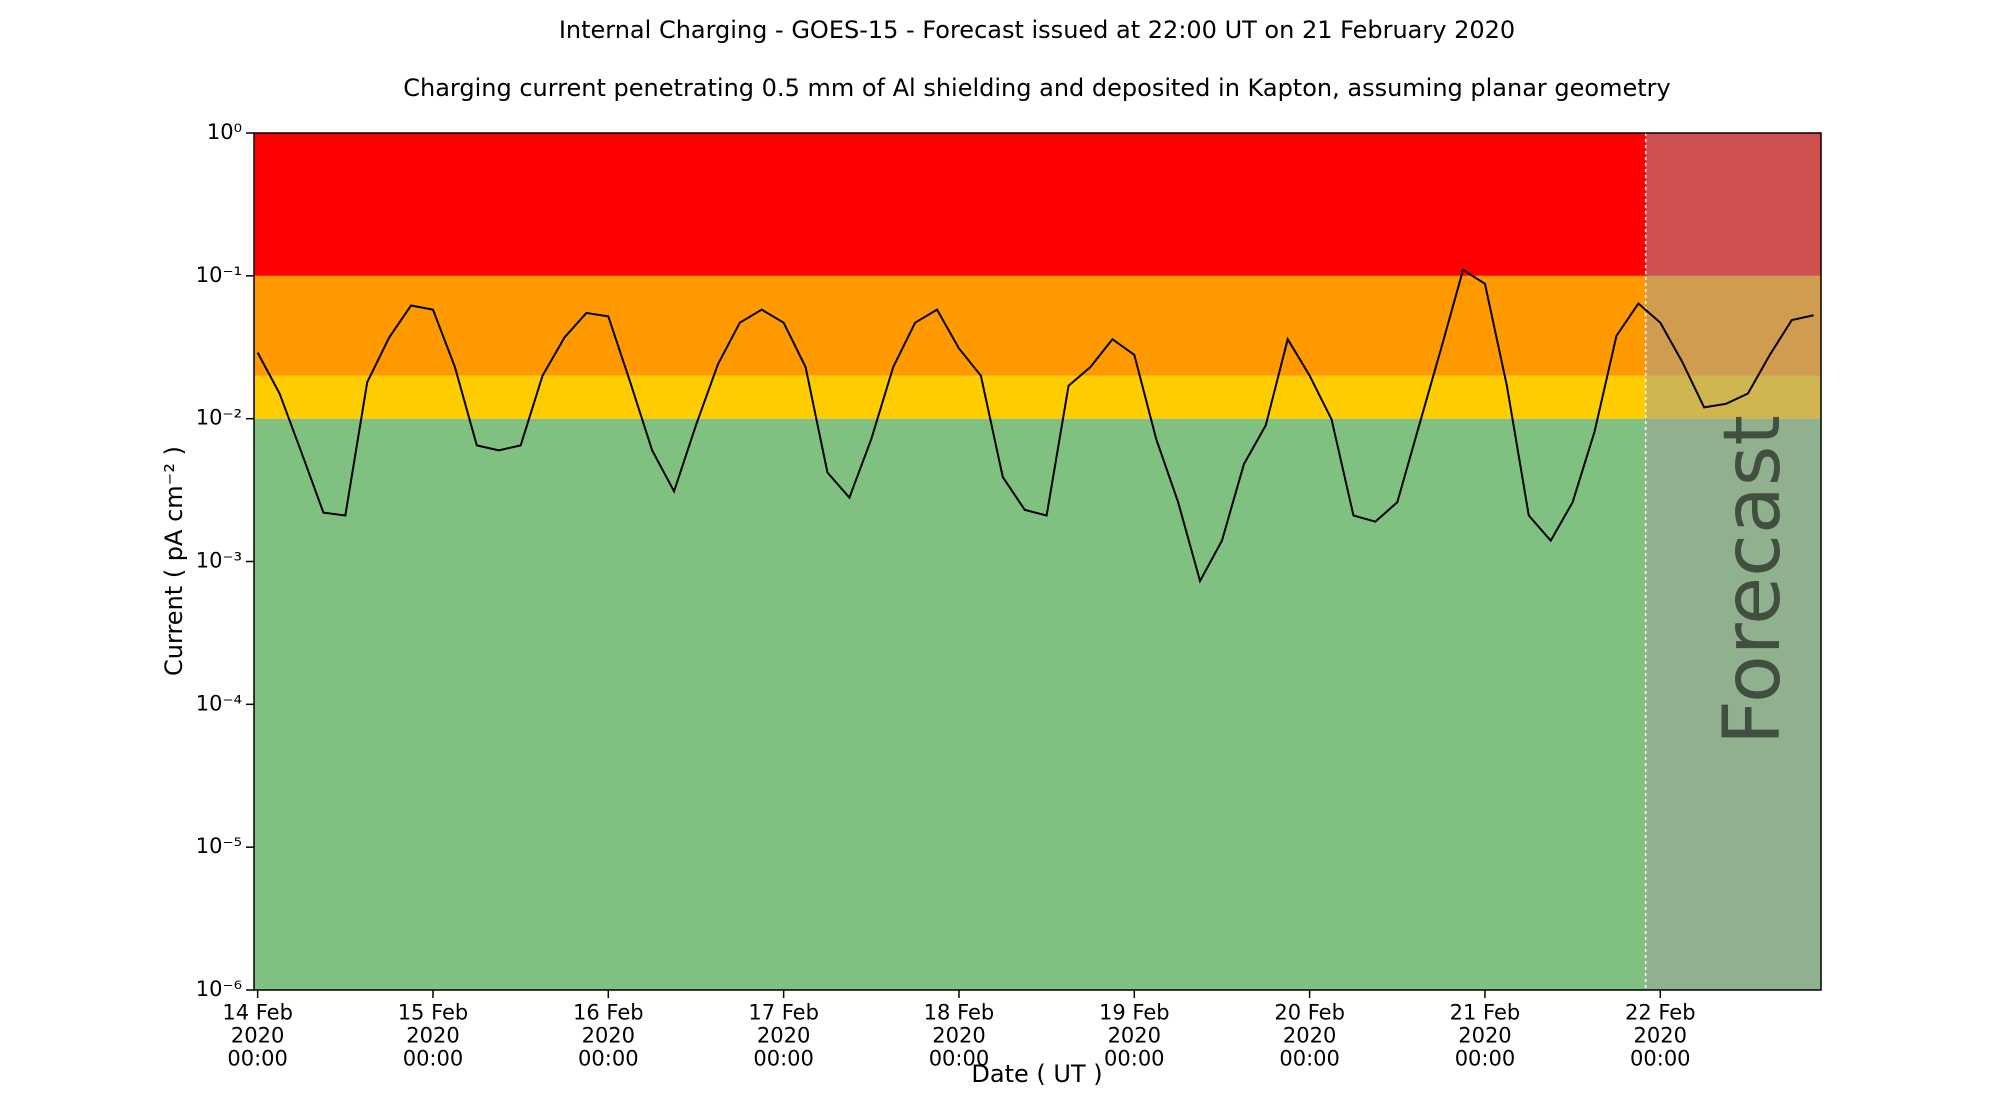 Image resolution: width=2000 pixels, height=1100 pixels. What do you see at coordinates (1036, 1074) in the screenshot?
I see `x-axis-label: Date ( UT )` at bounding box center [1036, 1074].